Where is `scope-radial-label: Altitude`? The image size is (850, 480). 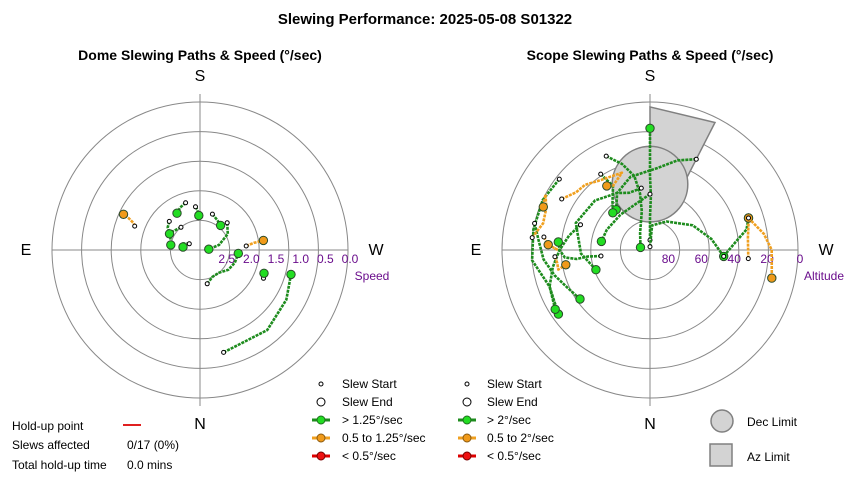 scope-radial-label: Altitude is located at coordinates (824, 276).